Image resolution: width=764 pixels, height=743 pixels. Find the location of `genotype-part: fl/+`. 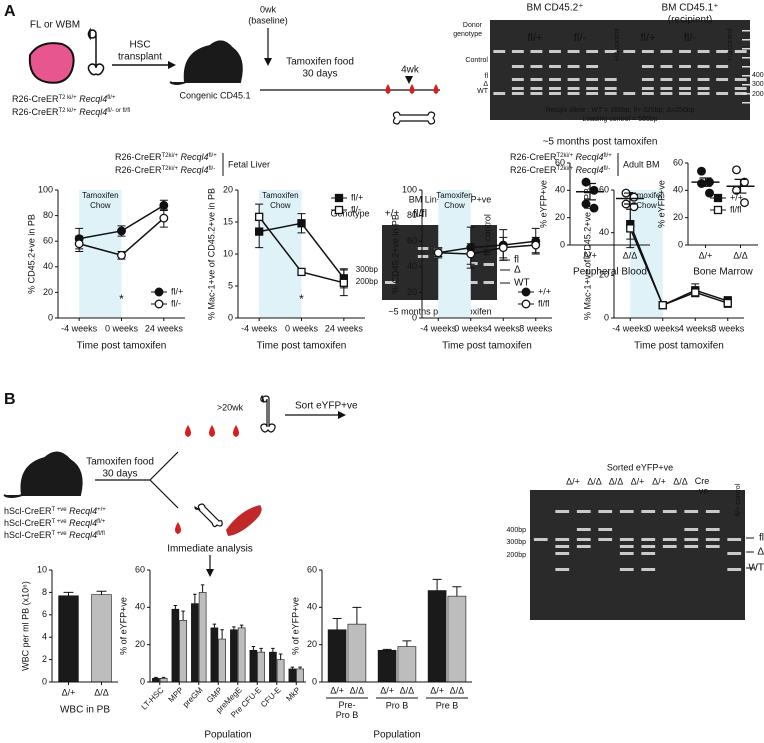

genotype-part: fl/+ is located at coordinates (101, 522).